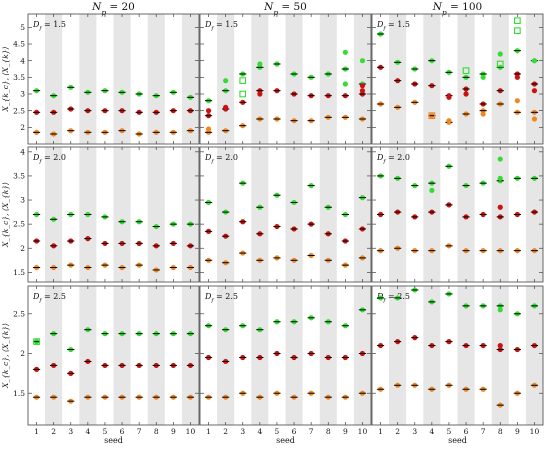 This screenshot has width=550, height=449. I want to click on y-tick-label: 5, so click(22, 27).